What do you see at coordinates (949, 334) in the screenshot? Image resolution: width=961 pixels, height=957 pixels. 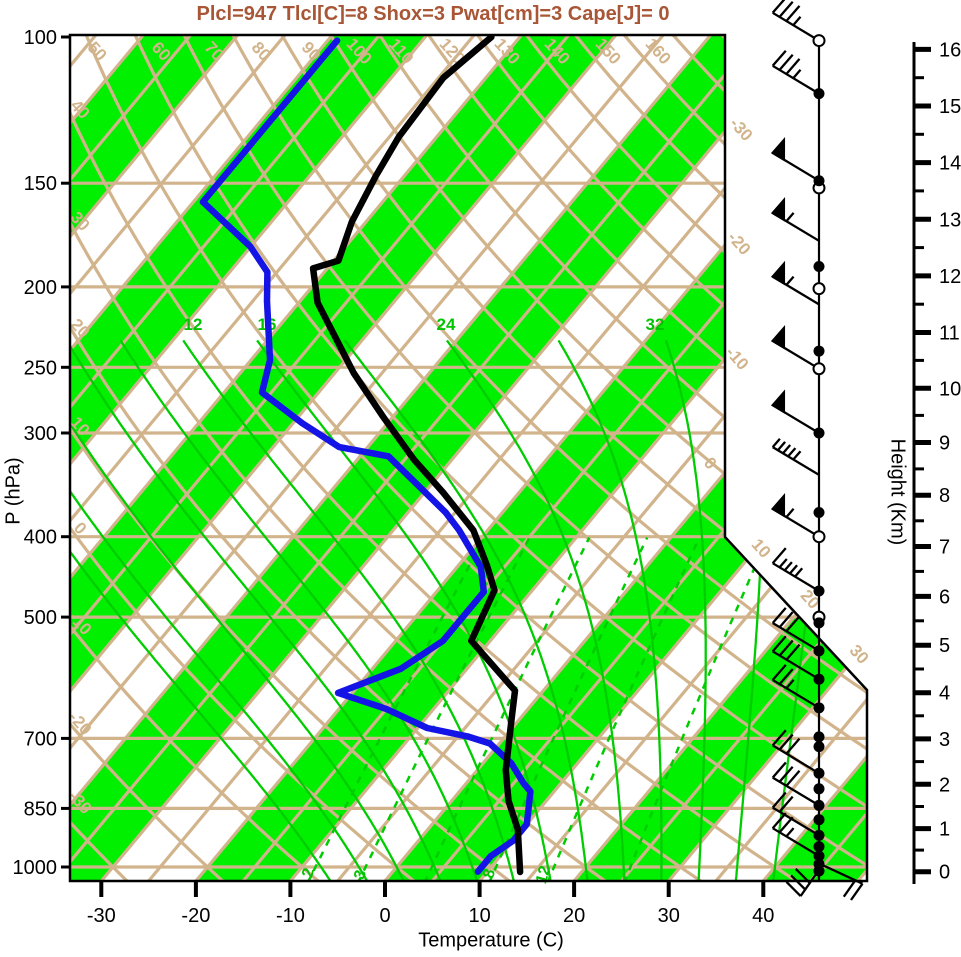 I see `height-tick-label: 11` at bounding box center [949, 334].